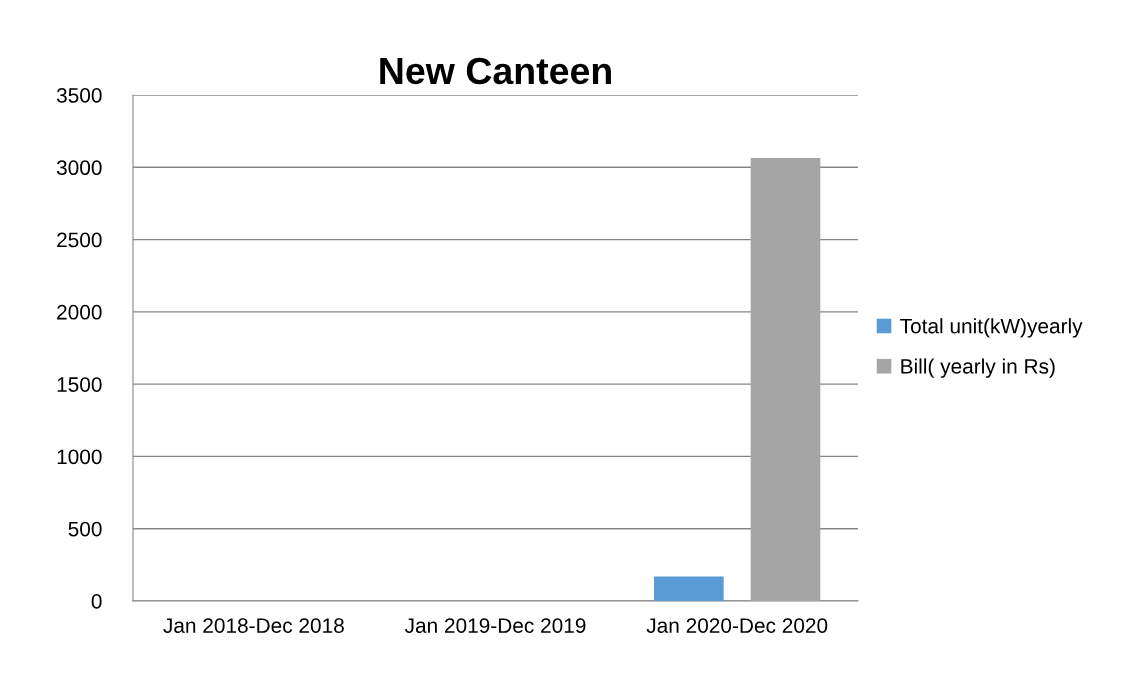  Describe the element at coordinates (79, 168) in the screenshot. I see `y-tick-label: 3000` at that location.